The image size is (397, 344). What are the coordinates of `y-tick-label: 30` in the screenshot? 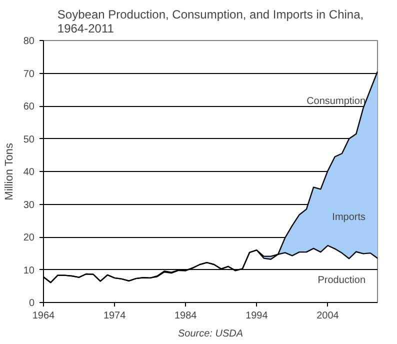 It's located at (29, 205).